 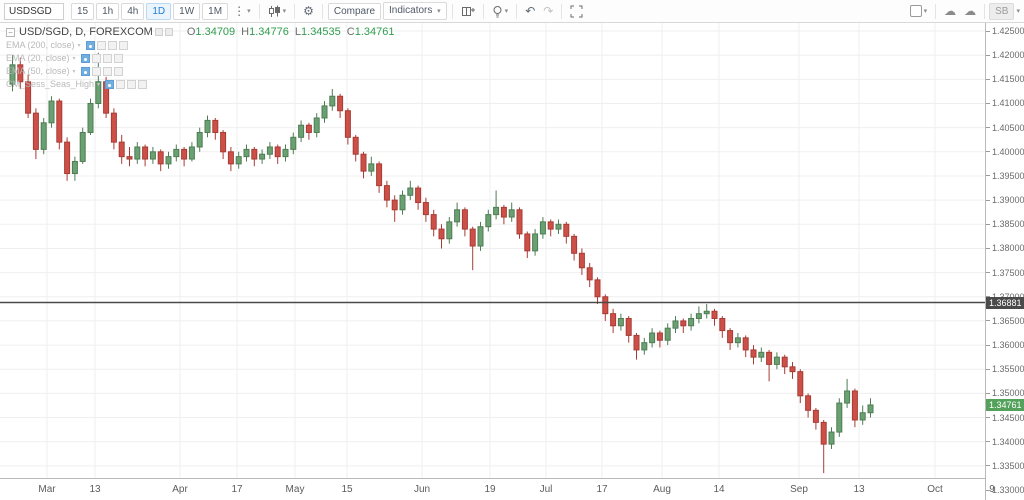 What do you see at coordinates (548, 11) in the screenshot?
I see `redo-button: ↷` at bounding box center [548, 11].